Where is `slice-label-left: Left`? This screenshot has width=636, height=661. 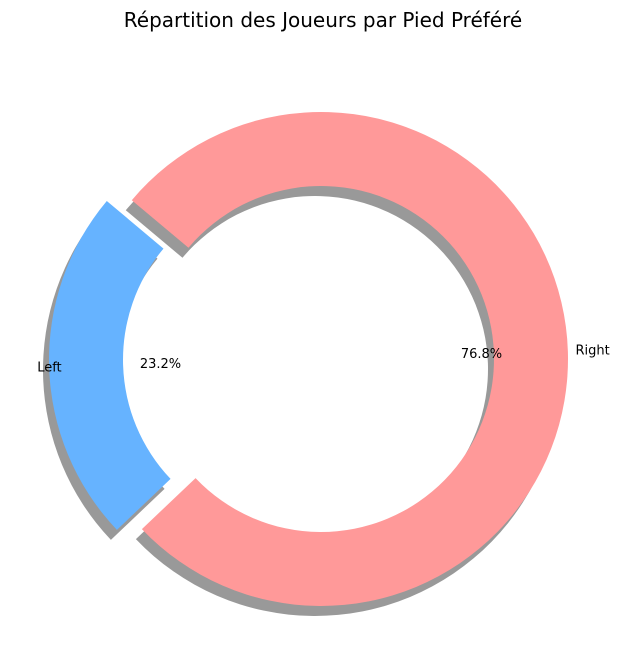 slice-label-left: Left is located at coordinates (49, 367).